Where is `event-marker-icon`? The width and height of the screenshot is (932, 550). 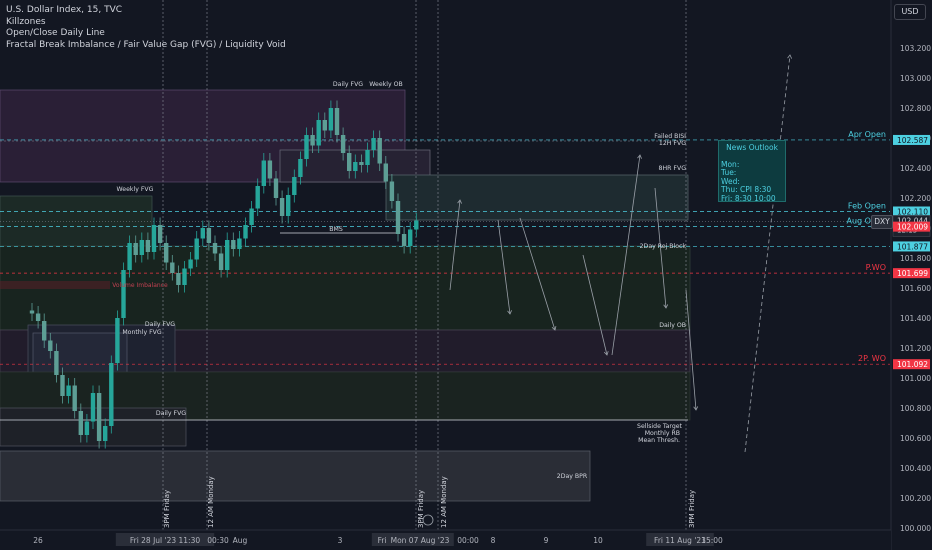 event-marker-icon is located at coordinates (428, 520).